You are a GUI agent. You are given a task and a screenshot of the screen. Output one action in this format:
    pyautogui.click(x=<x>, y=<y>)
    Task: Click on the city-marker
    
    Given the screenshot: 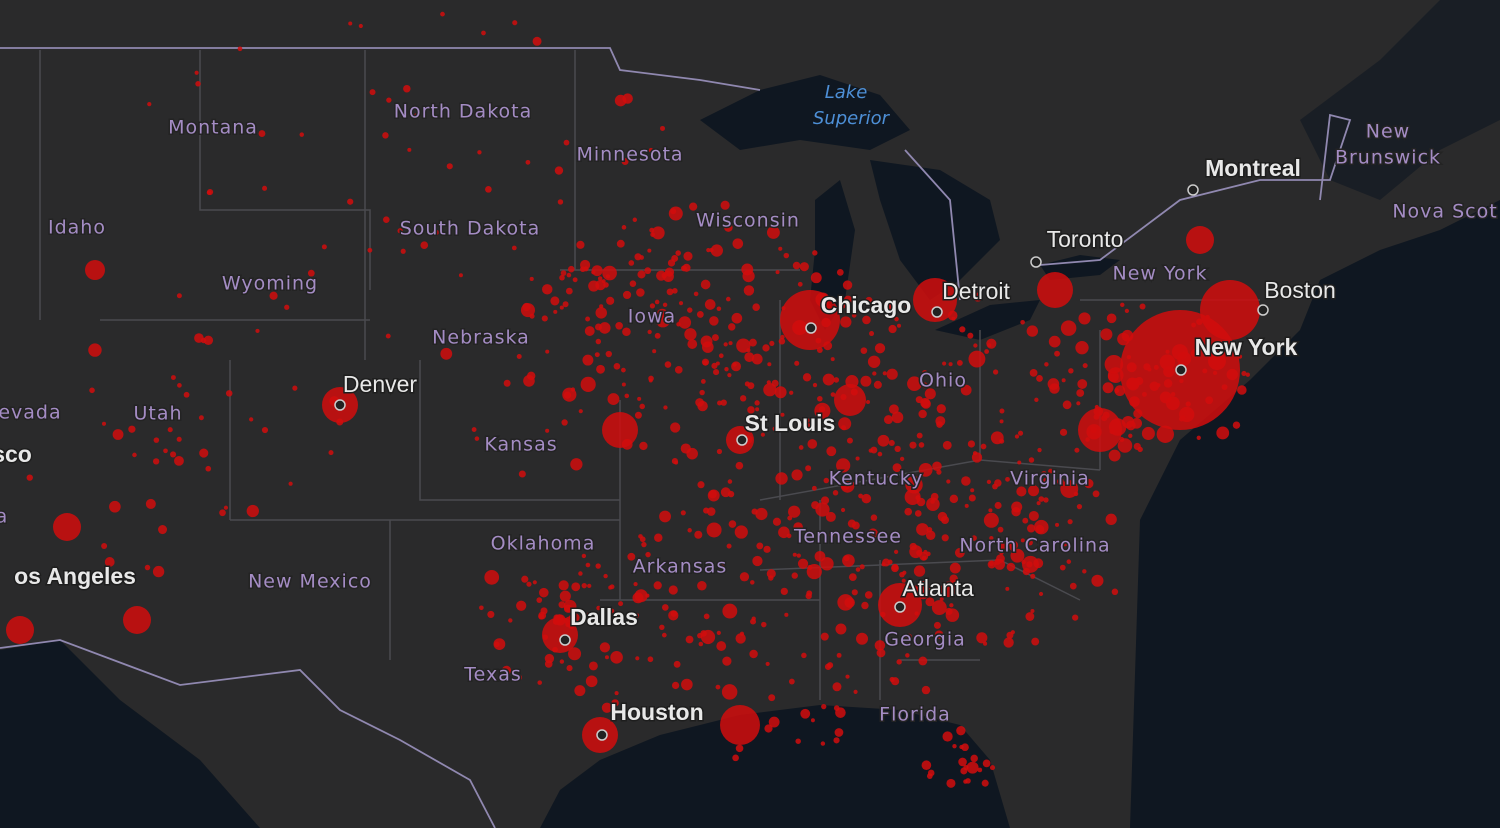 What is the action you would take?
    pyautogui.click(x=811, y=328)
    